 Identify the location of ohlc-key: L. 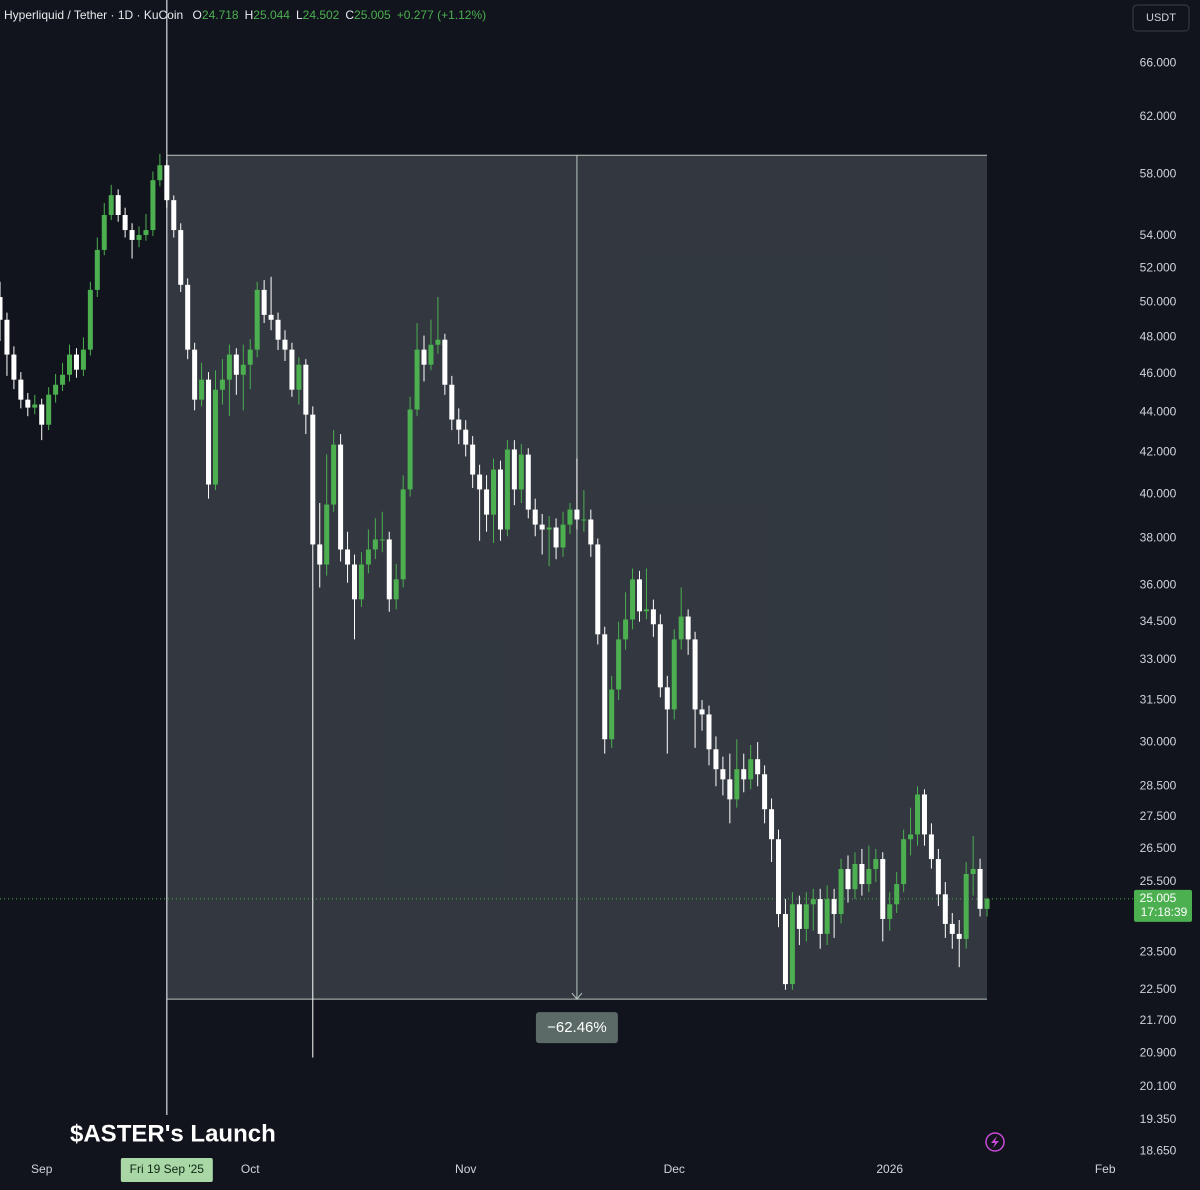
(299, 15).